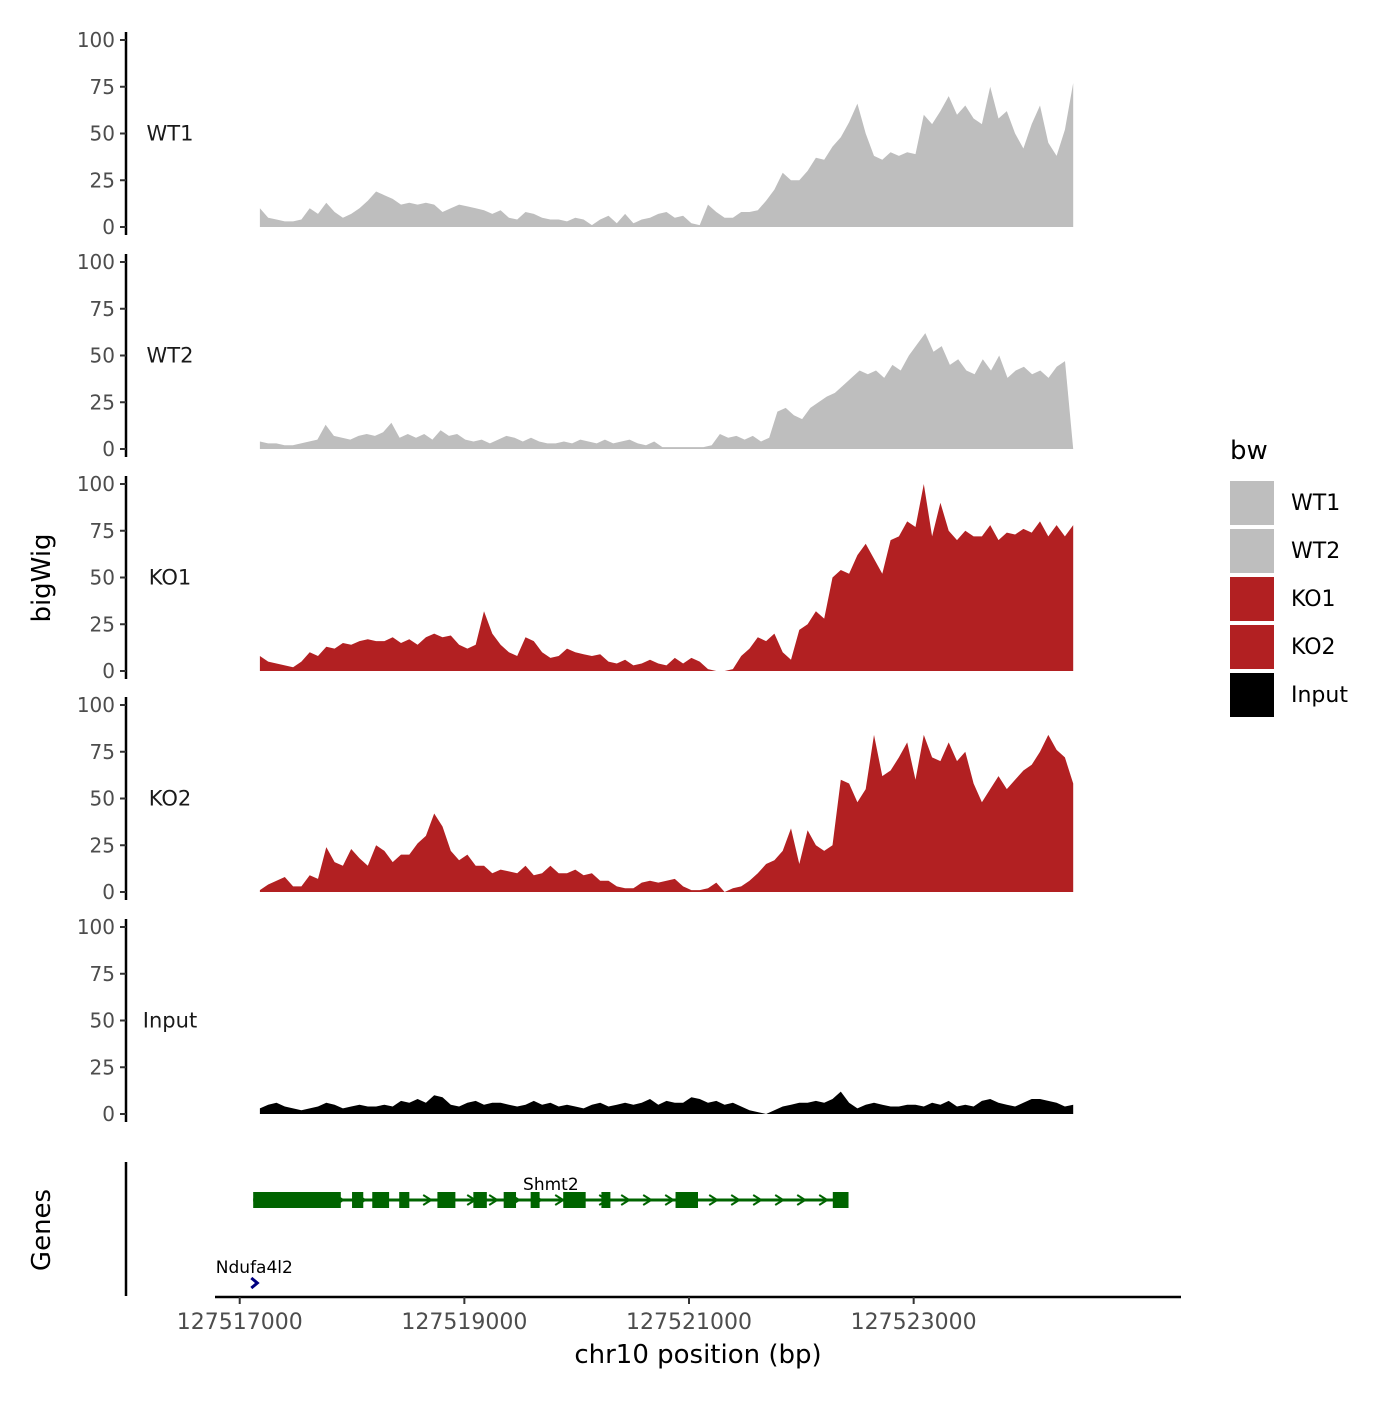  Describe the element at coordinates (42, 577) in the screenshot. I see `y-axis-title: bigWig` at that location.